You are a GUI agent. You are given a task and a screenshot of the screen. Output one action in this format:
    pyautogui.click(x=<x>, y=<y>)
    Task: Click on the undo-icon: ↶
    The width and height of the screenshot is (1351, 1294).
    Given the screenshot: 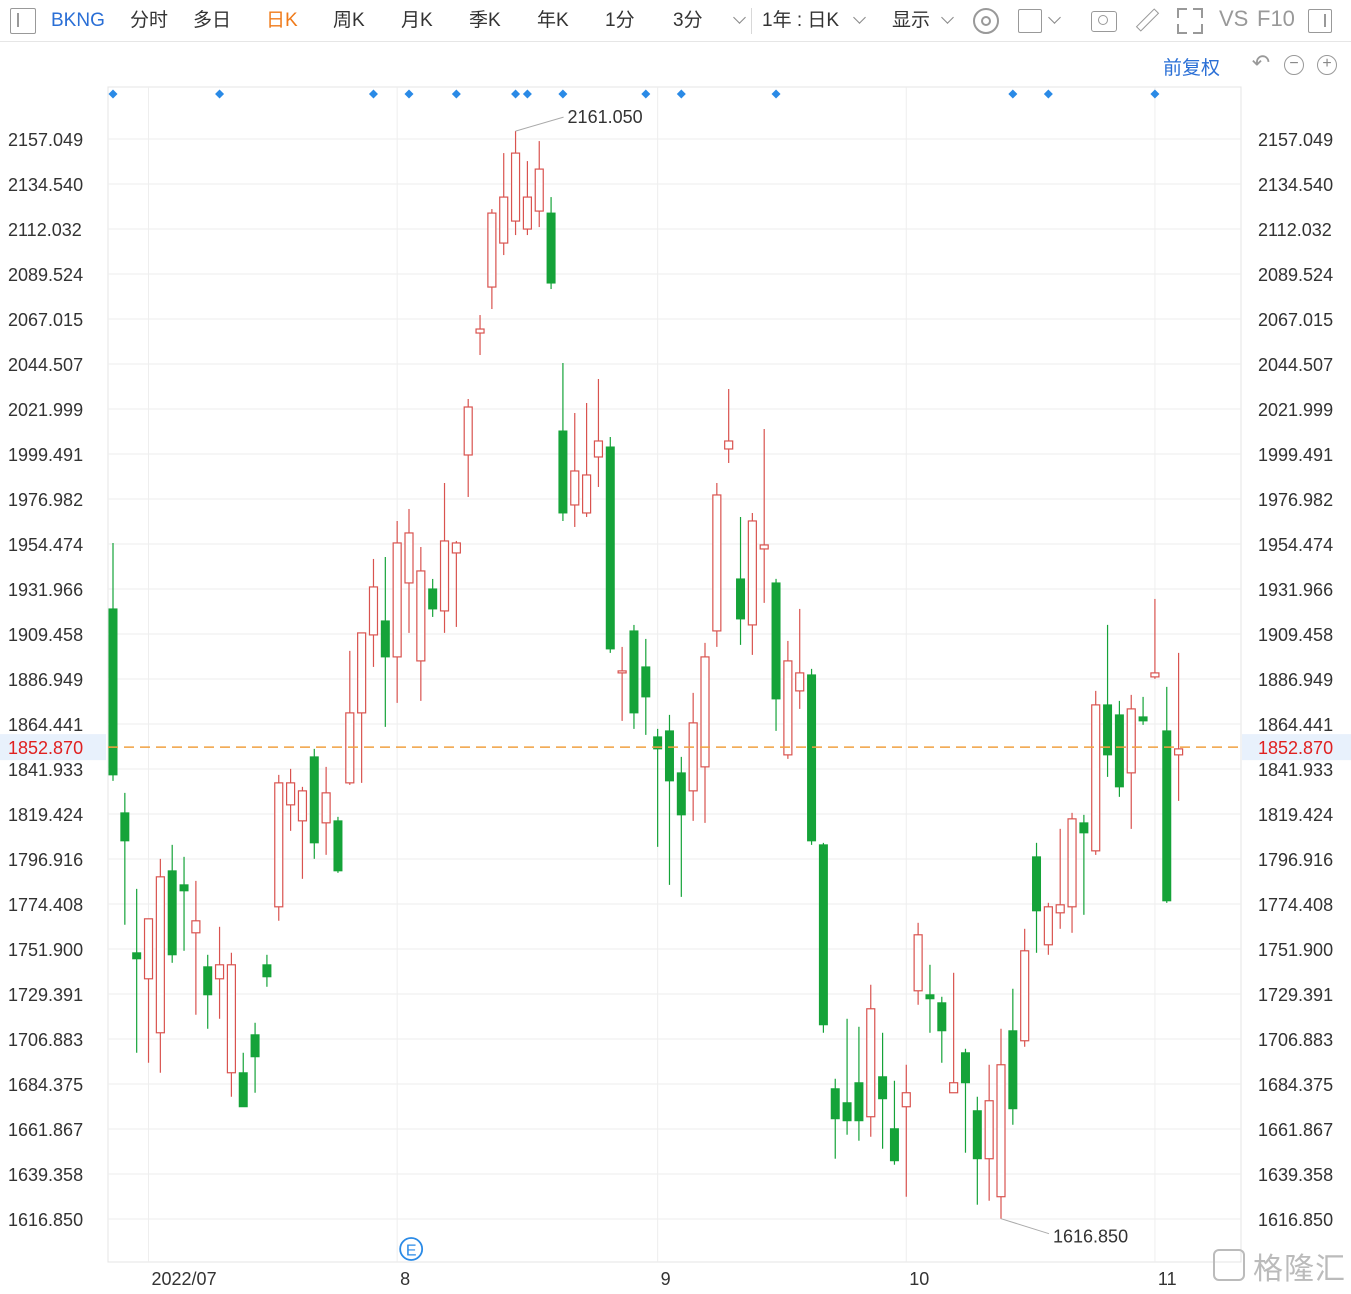 What is the action you would take?
    pyautogui.click(x=1261, y=62)
    